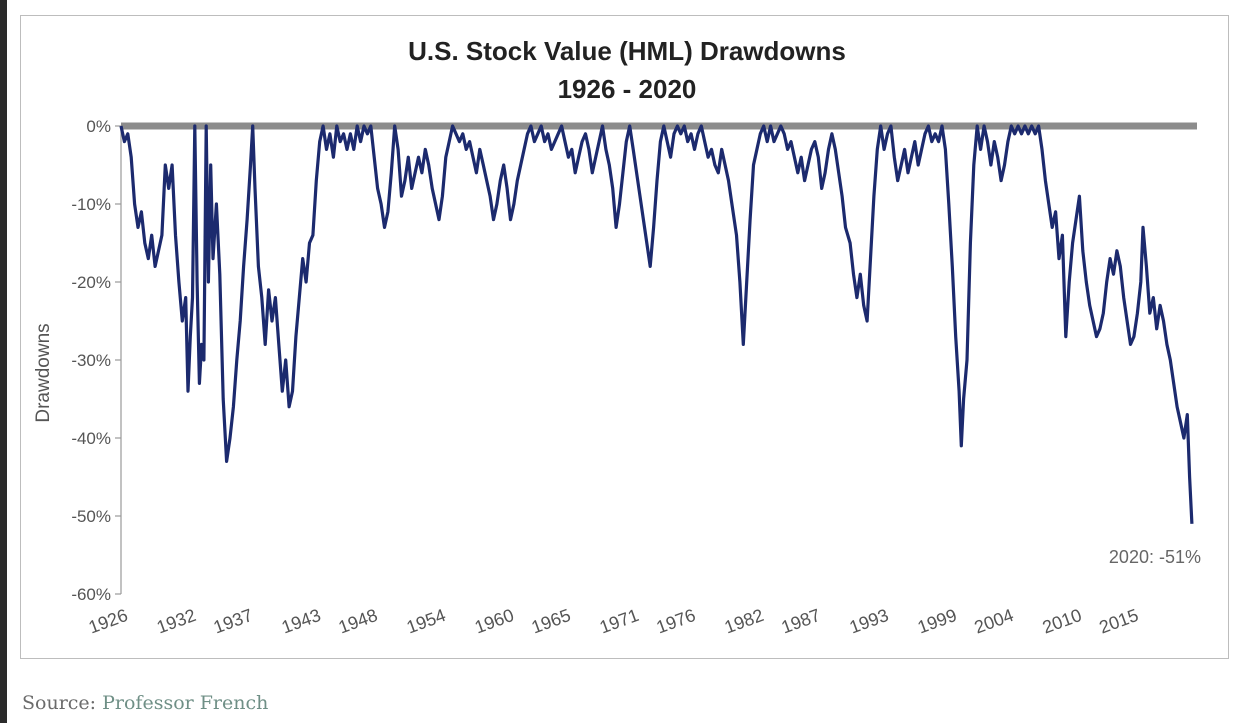  What do you see at coordinates (627, 89) in the screenshot?
I see `chart-subtitle: 1926 - 2020` at bounding box center [627, 89].